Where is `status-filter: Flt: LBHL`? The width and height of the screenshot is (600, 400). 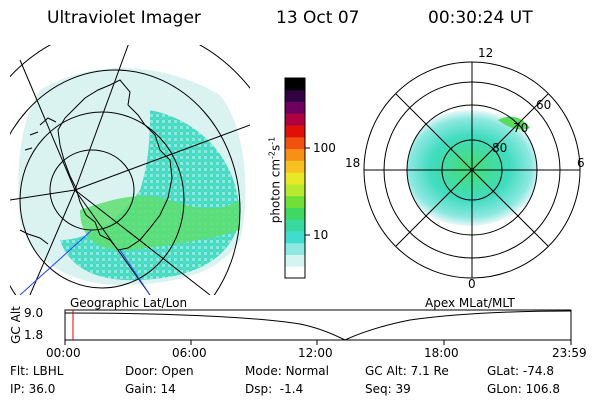
status-filter: Flt: LBHL is located at coordinates (37, 371).